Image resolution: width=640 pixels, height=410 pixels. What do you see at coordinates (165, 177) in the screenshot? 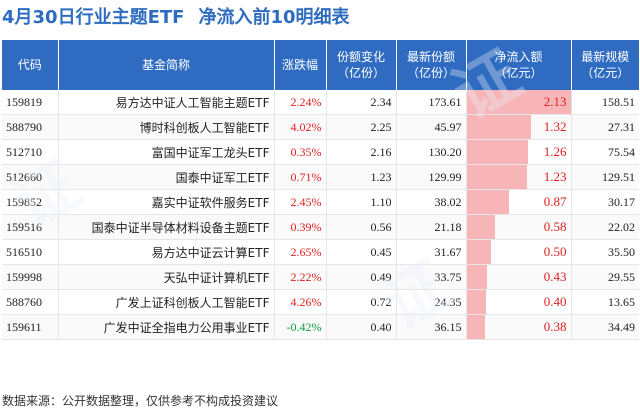
I see `fund-name: 国泰中证军工ETF` at bounding box center [165, 177].